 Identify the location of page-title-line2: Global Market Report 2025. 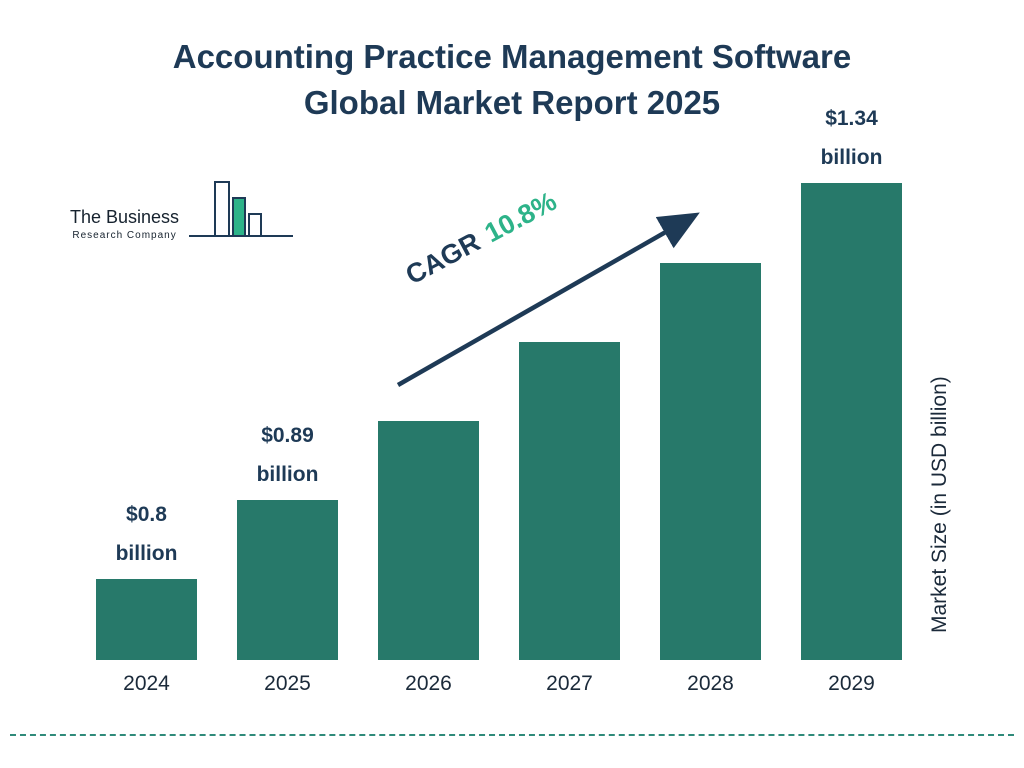
(512, 102).